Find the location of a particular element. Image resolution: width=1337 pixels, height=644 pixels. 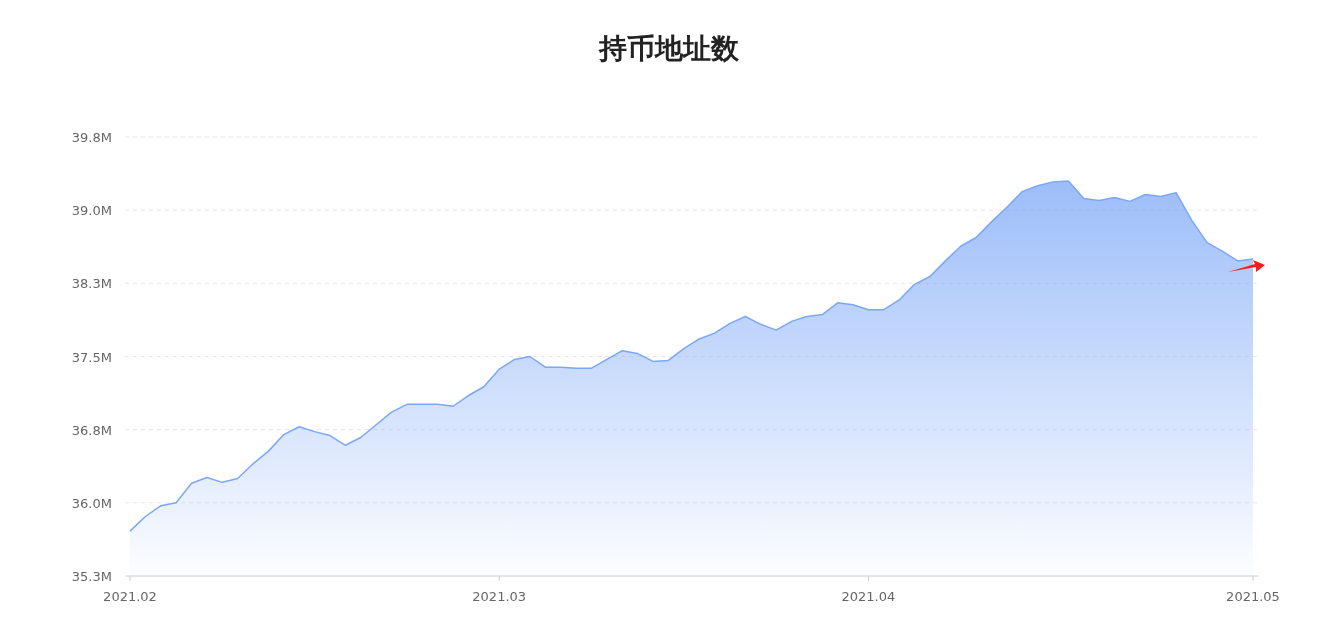

x-tick-label: 2021.05 is located at coordinates (1253, 596).